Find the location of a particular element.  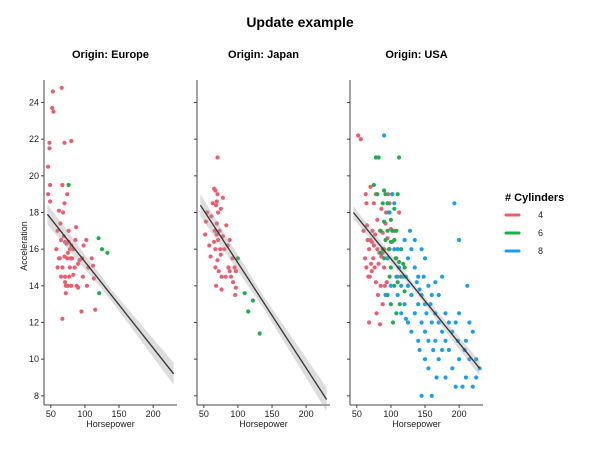

legend-item-cyl-6: 6 is located at coordinates (523, 233).